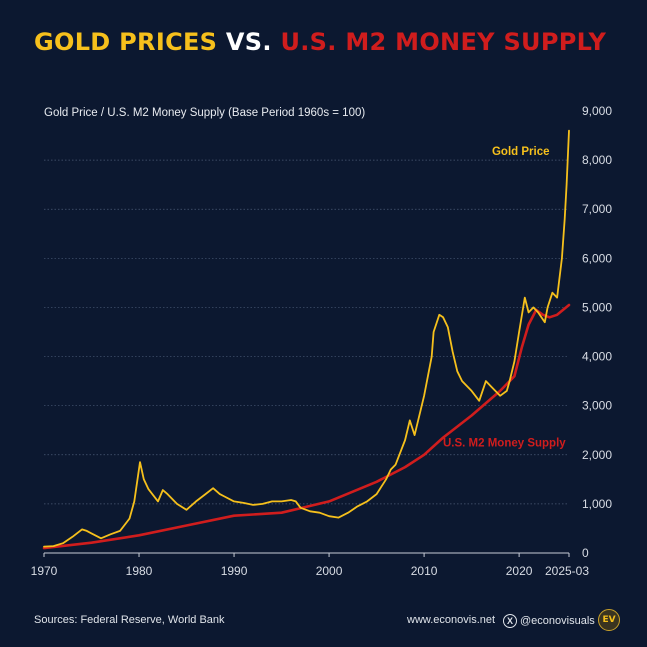 The image size is (647, 647). What do you see at coordinates (510, 621) in the screenshot?
I see `x-icon: X` at bounding box center [510, 621].